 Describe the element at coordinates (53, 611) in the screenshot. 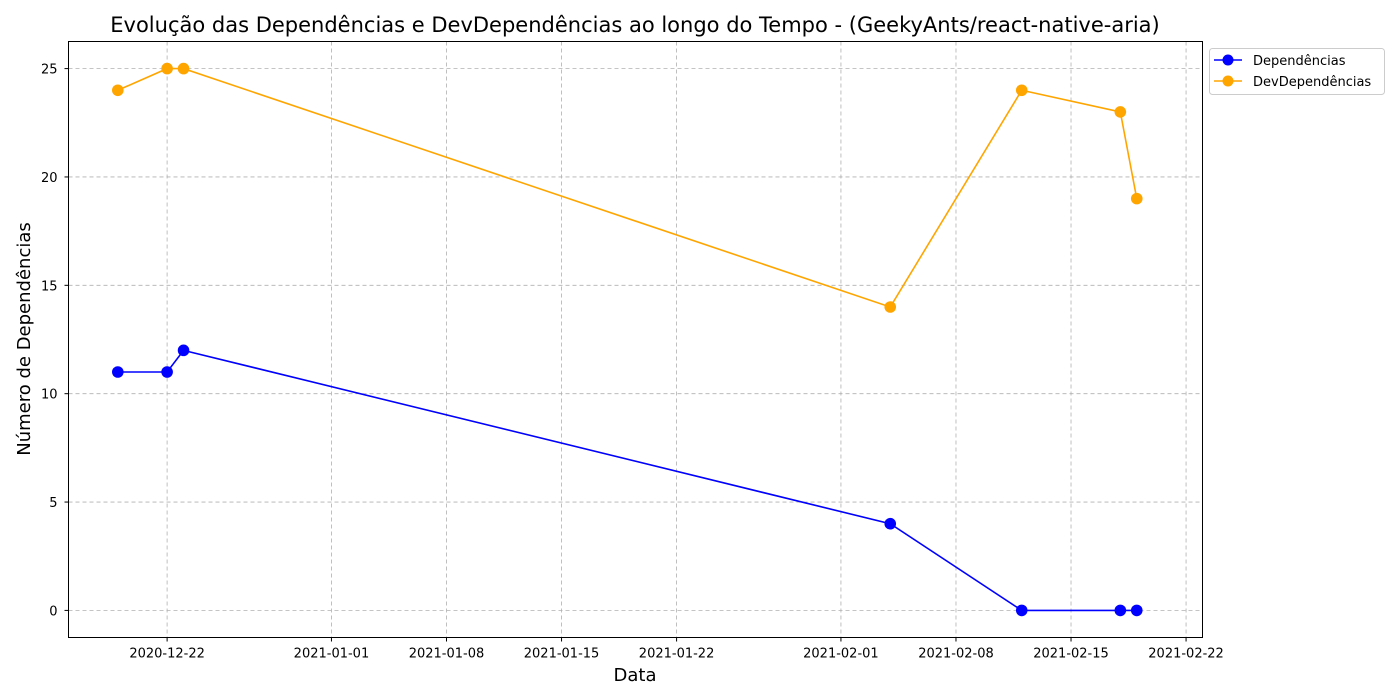

I see `y-tick-label: 0` at that location.